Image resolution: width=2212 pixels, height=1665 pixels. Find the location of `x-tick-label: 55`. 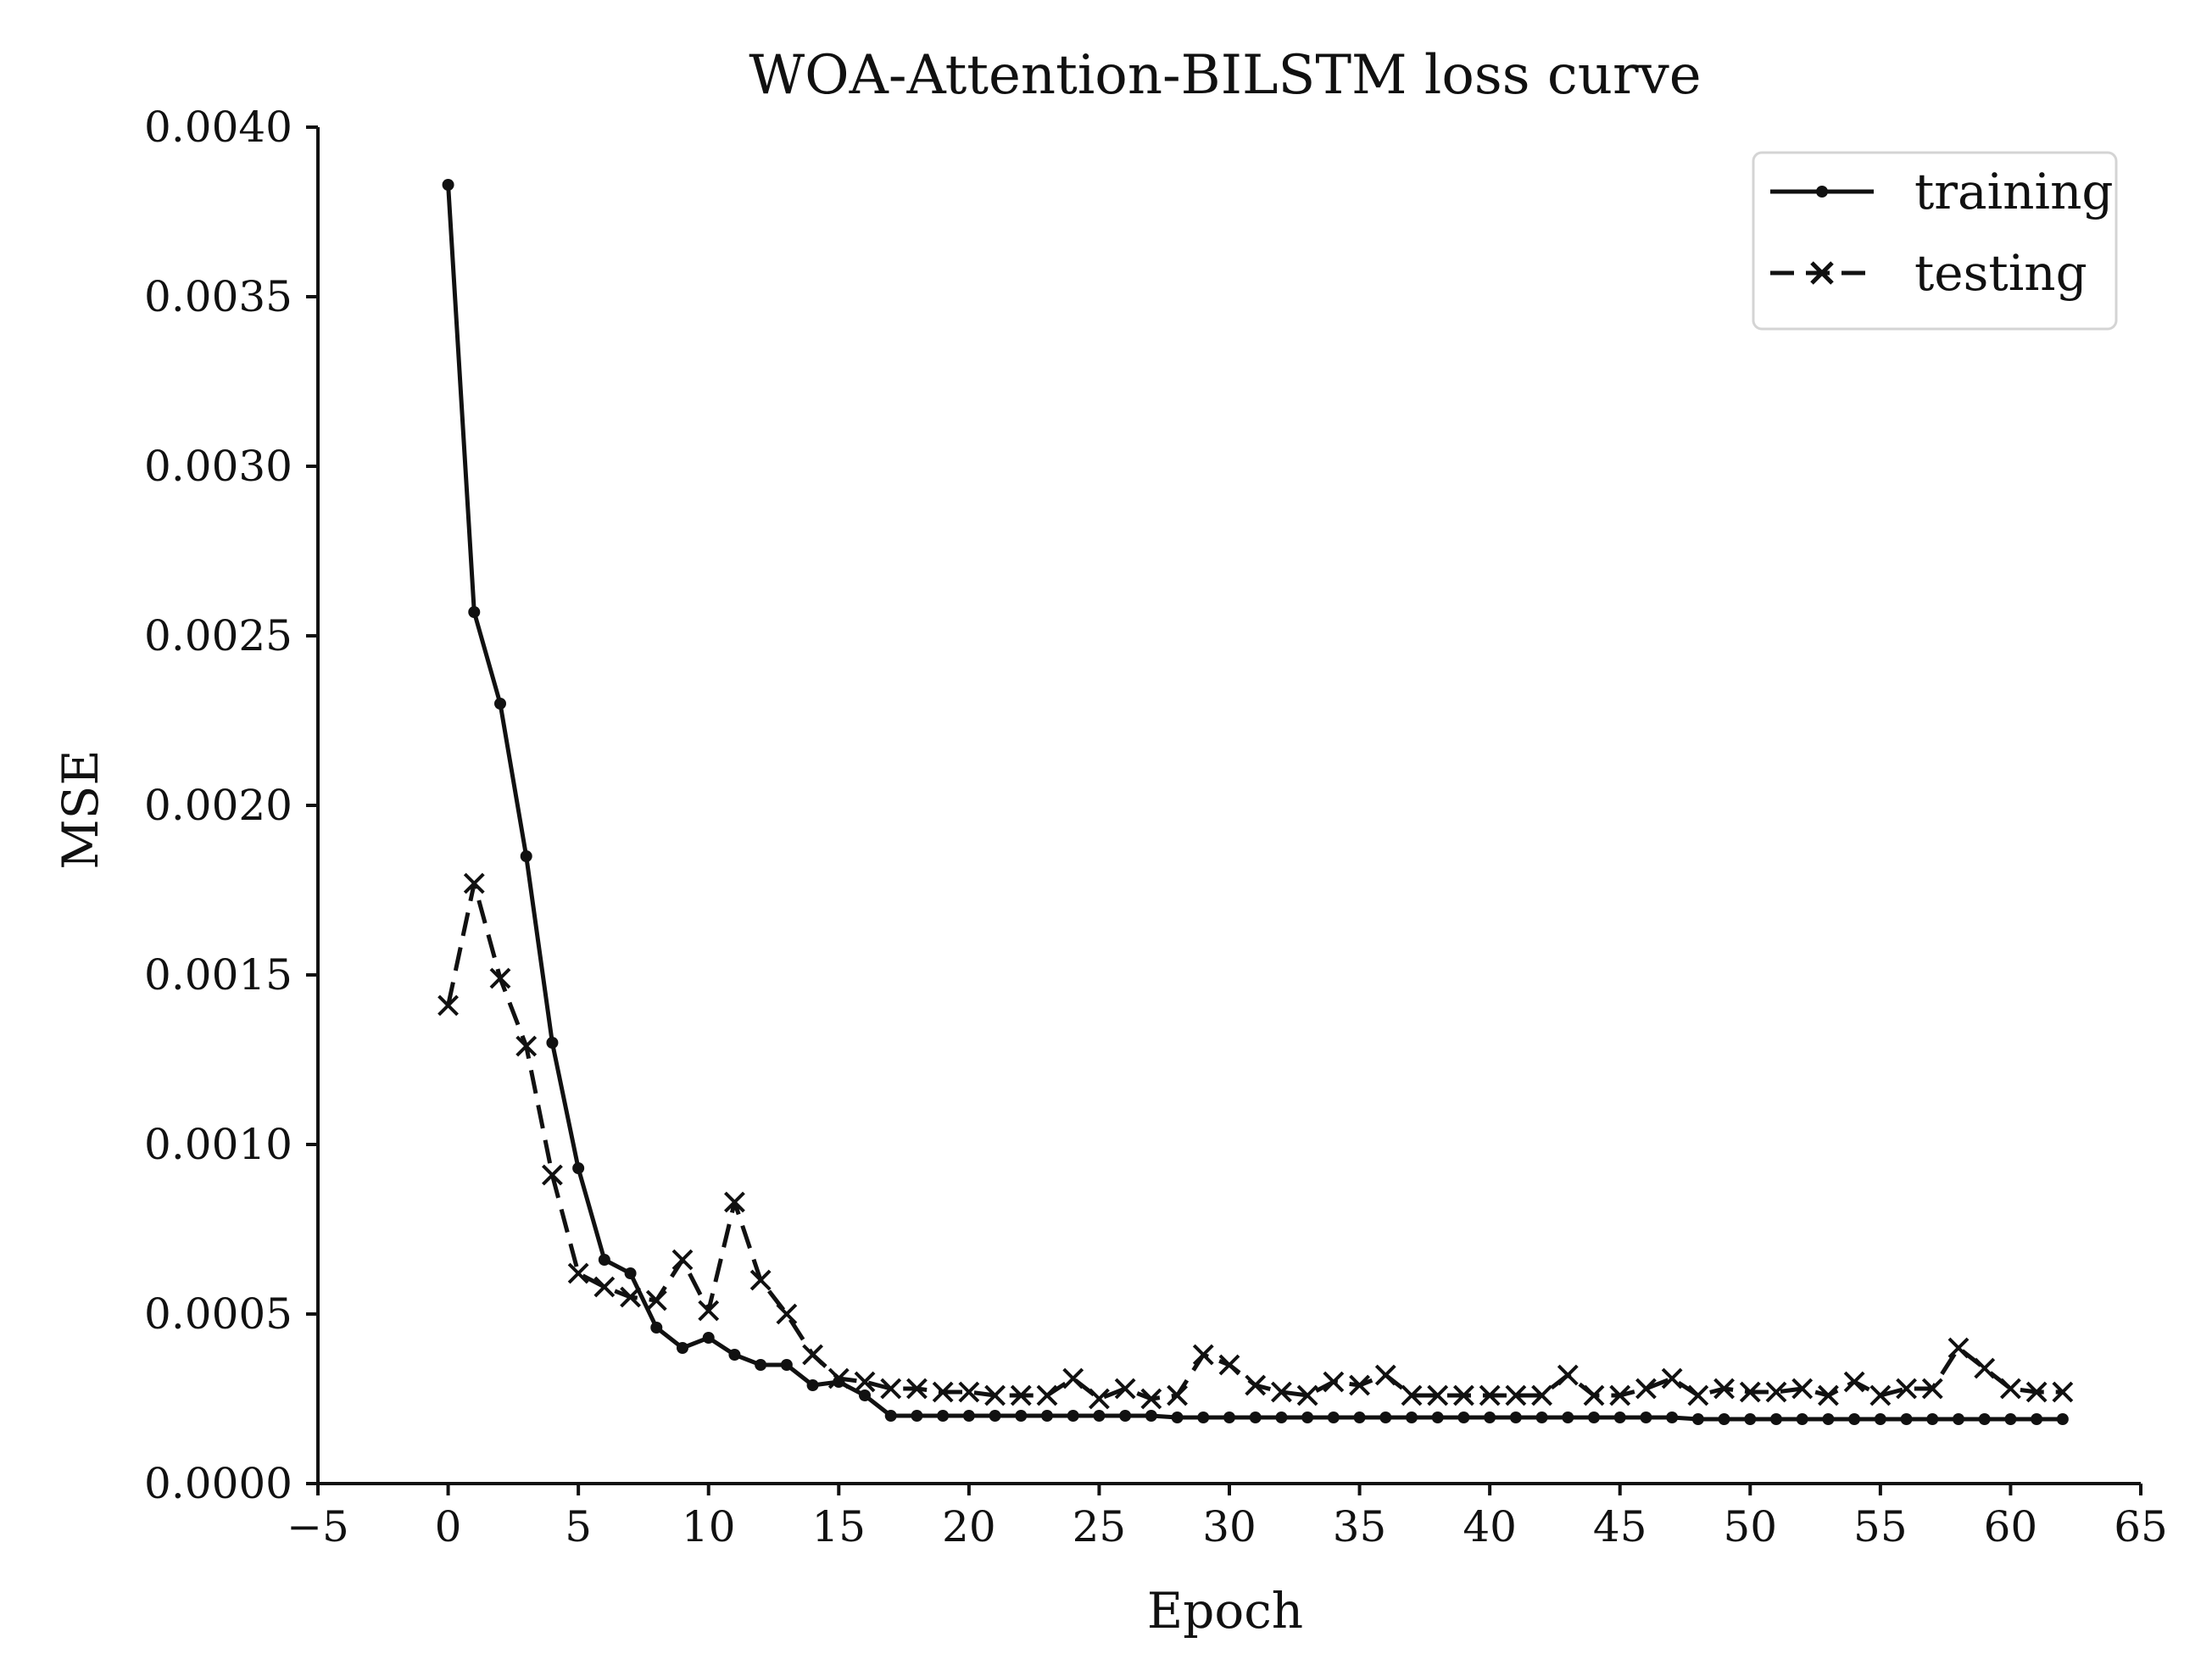

x-tick-label: 55 is located at coordinates (1880, 1526).